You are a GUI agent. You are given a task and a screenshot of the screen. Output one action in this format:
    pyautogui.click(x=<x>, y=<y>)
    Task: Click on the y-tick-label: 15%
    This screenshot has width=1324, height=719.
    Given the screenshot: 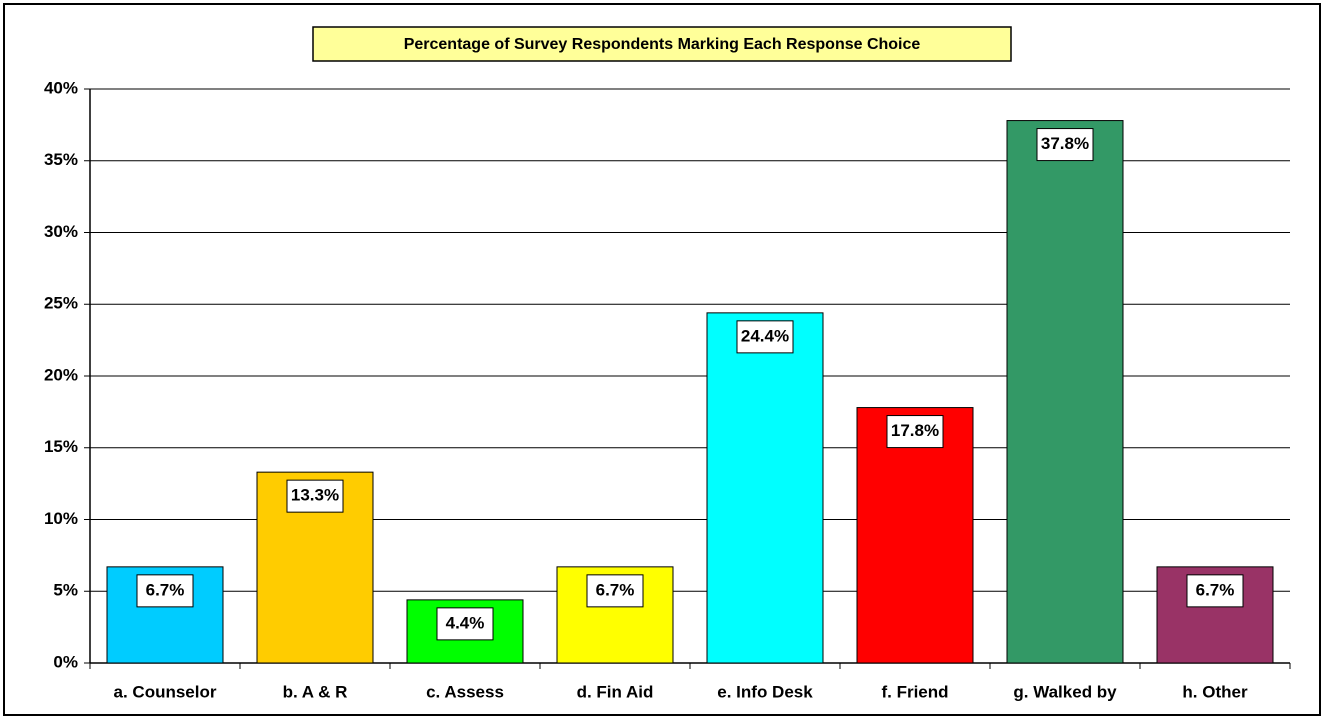 What is the action you would take?
    pyautogui.click(x=61, y=446)
    